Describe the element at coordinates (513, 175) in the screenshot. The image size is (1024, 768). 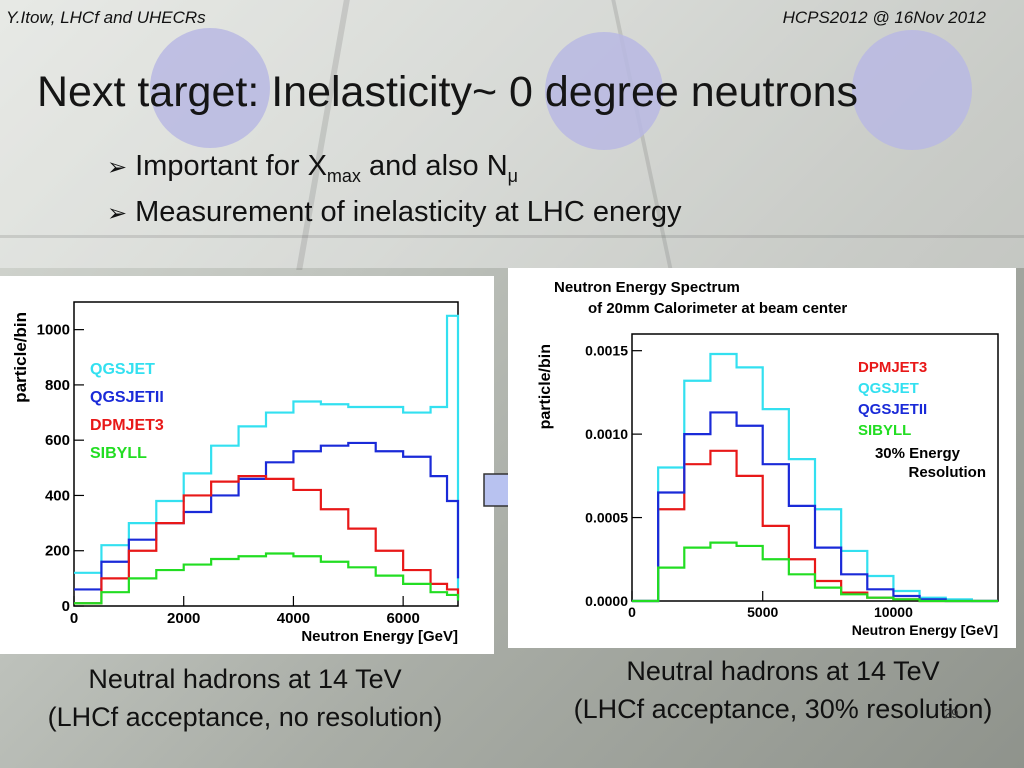
I see `bullet-1-sub-mu: μ` at that location.